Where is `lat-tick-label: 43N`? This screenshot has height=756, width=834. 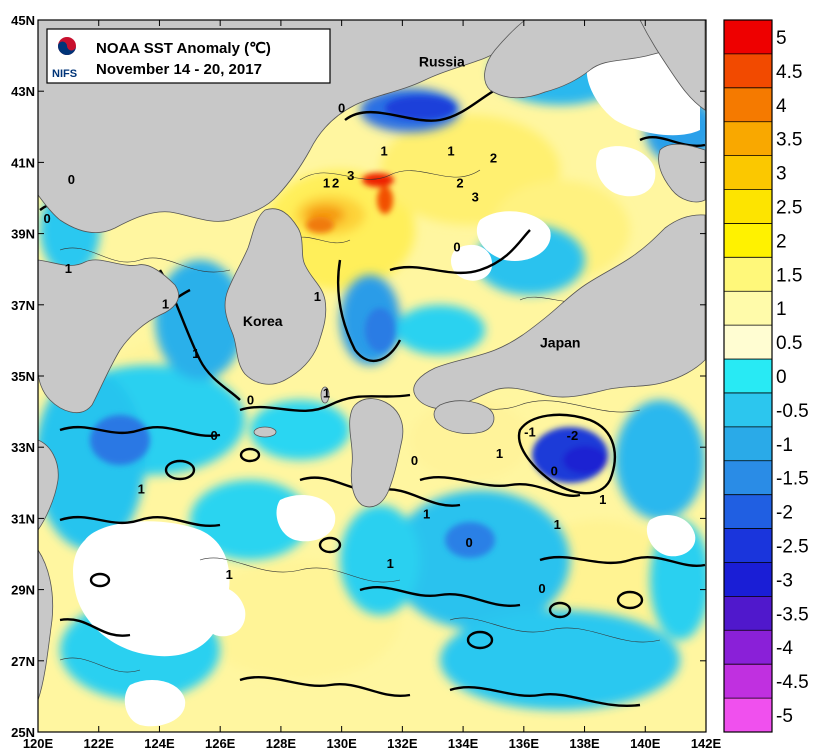
lat-tick-label: 43N is located at coordinates (23, 91).